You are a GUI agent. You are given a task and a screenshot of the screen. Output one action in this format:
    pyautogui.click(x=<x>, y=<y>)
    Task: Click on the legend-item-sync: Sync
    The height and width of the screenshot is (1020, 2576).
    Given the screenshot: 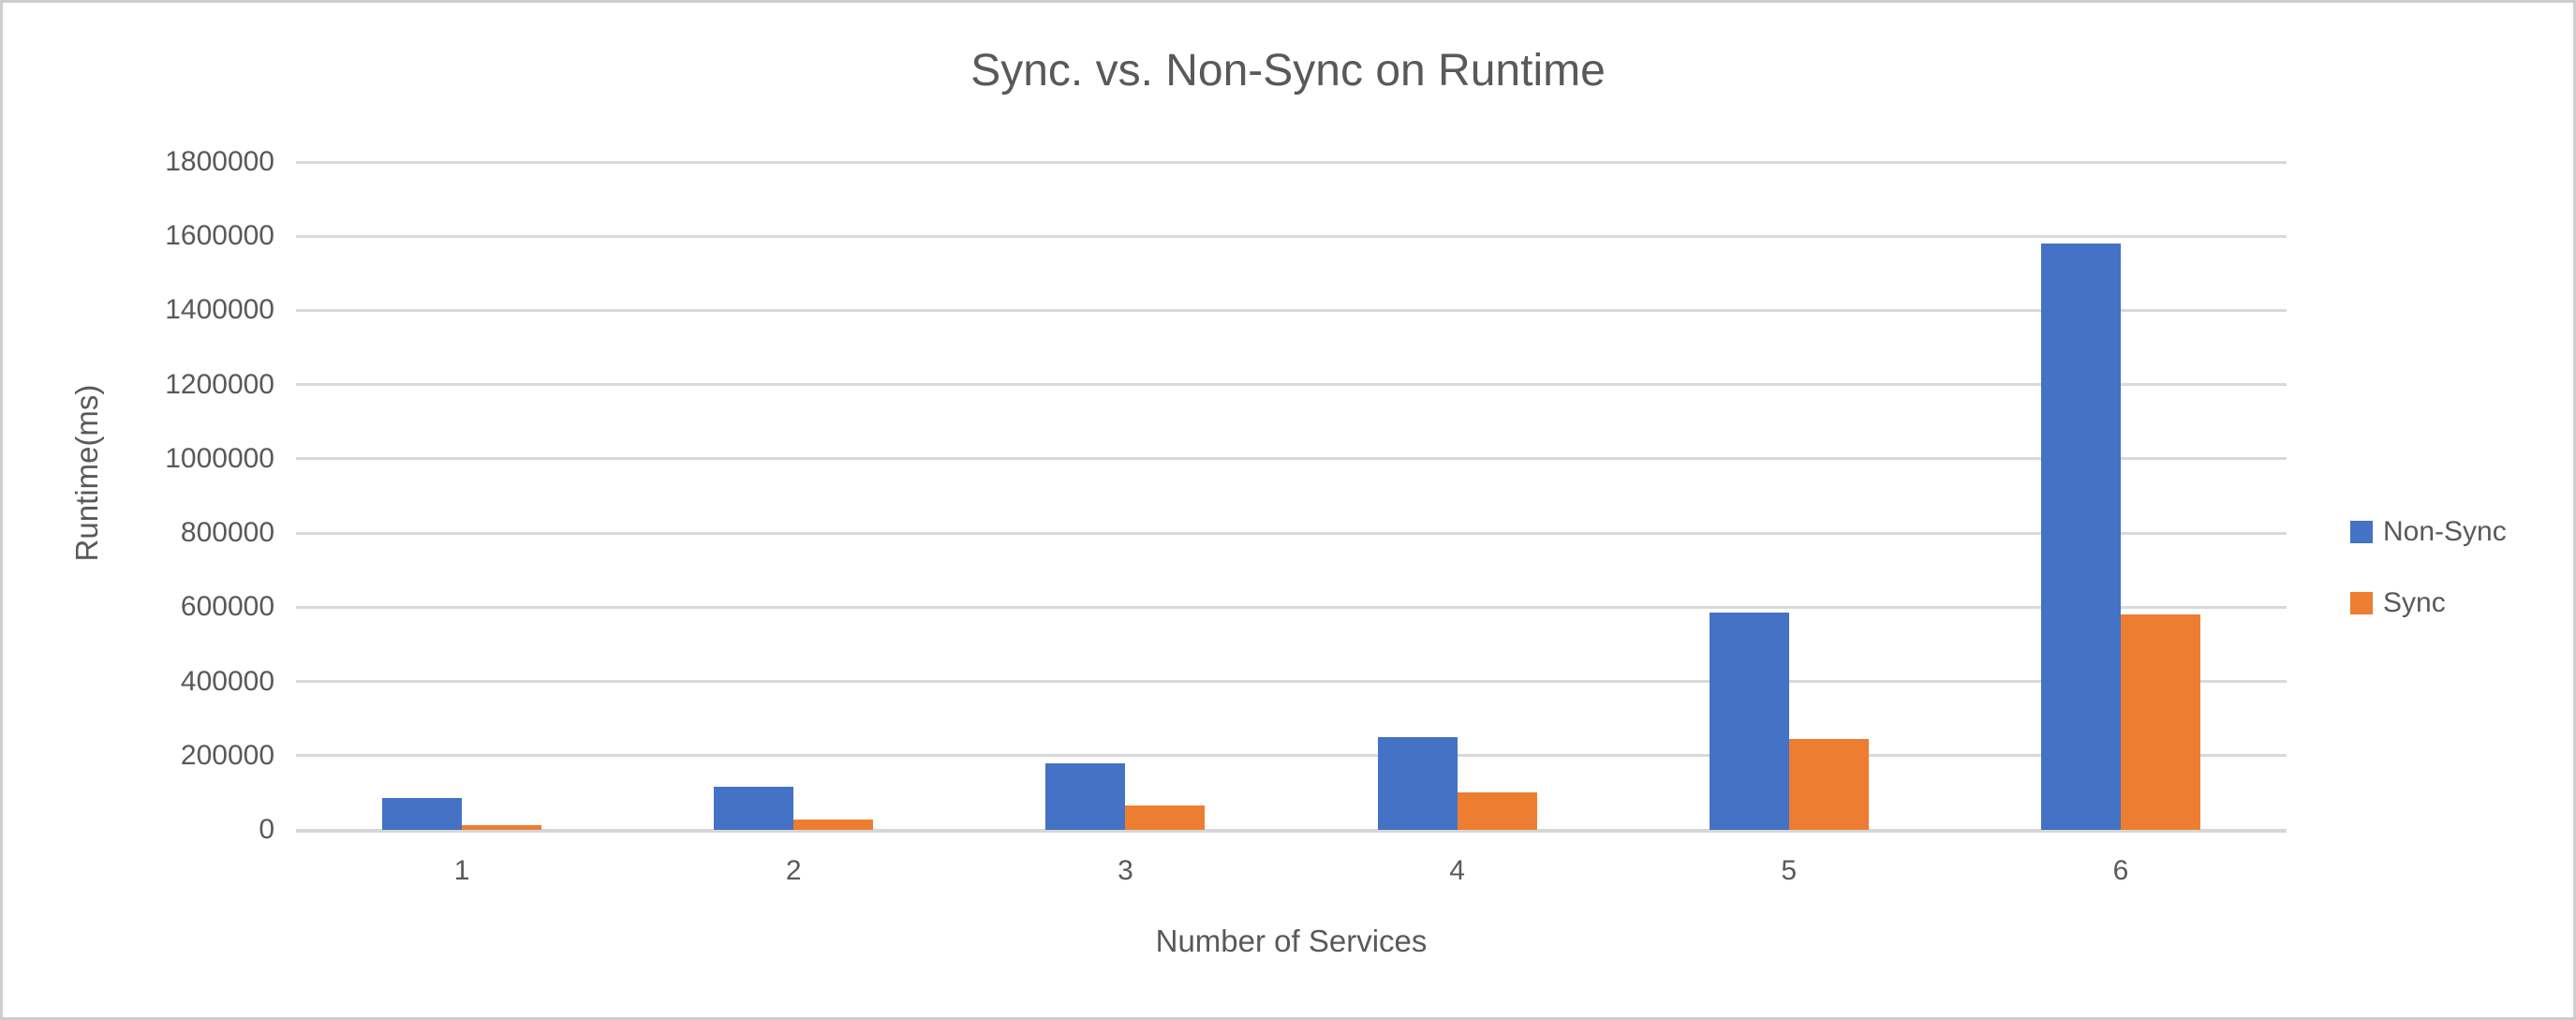 What is the action you would take?
    pyautogui.click(x=2398, y=603)
    